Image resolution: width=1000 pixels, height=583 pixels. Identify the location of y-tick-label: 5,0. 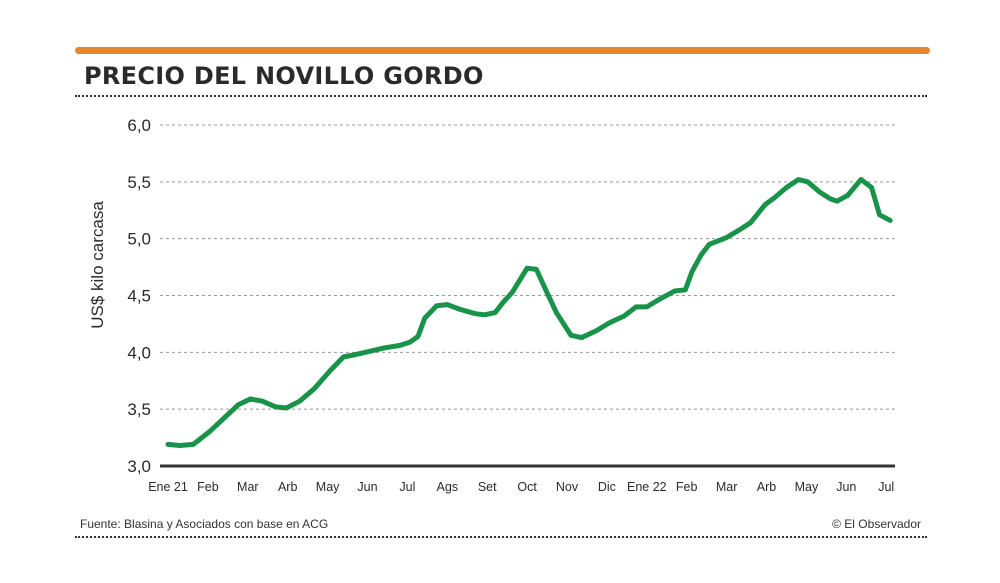
(139, 239).